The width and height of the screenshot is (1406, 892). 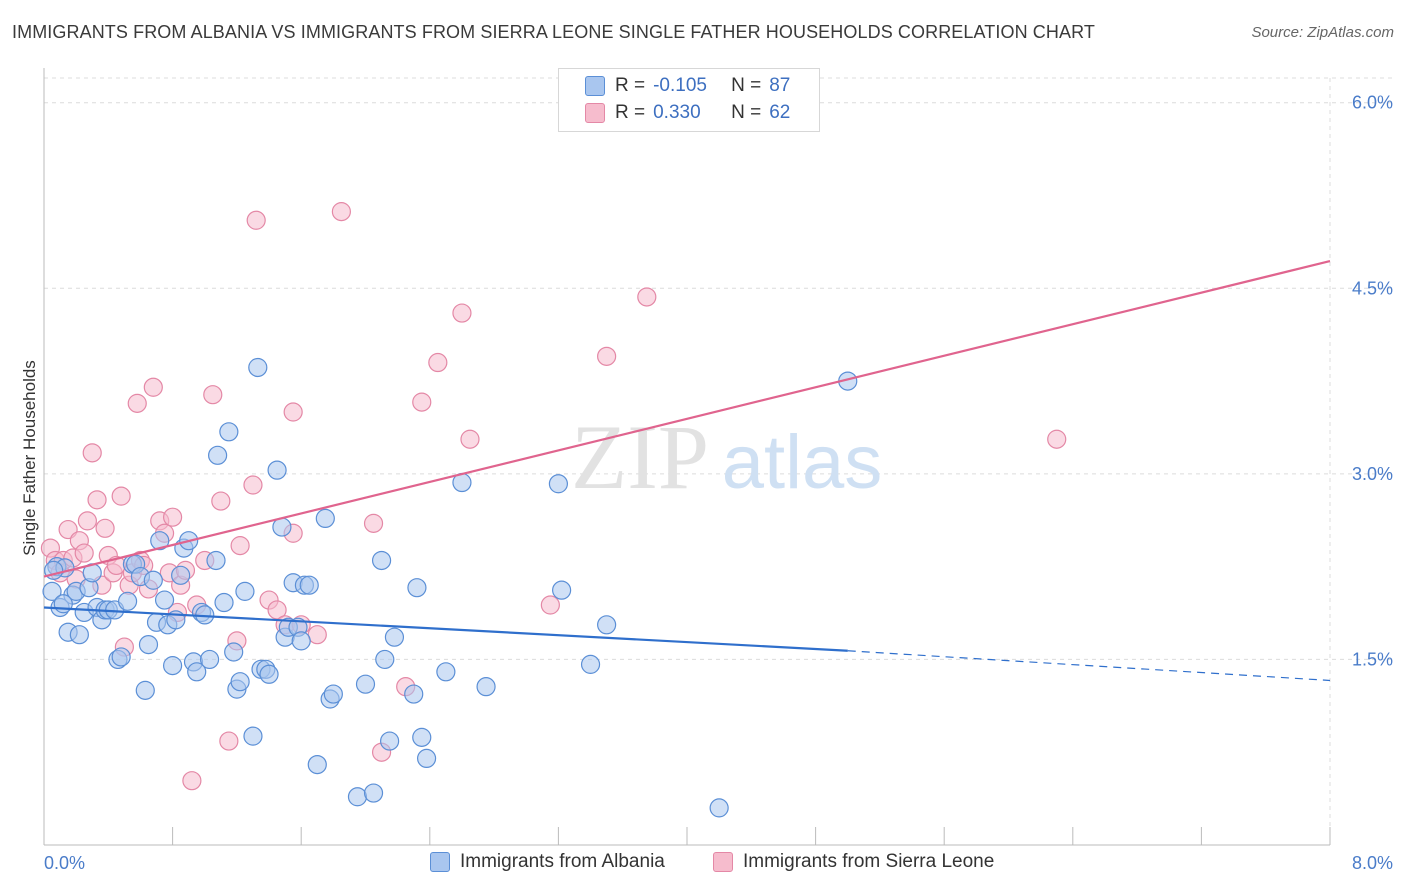 I want to click on y-tick-label-2: 4.5%, so click(x=1372, y=288).